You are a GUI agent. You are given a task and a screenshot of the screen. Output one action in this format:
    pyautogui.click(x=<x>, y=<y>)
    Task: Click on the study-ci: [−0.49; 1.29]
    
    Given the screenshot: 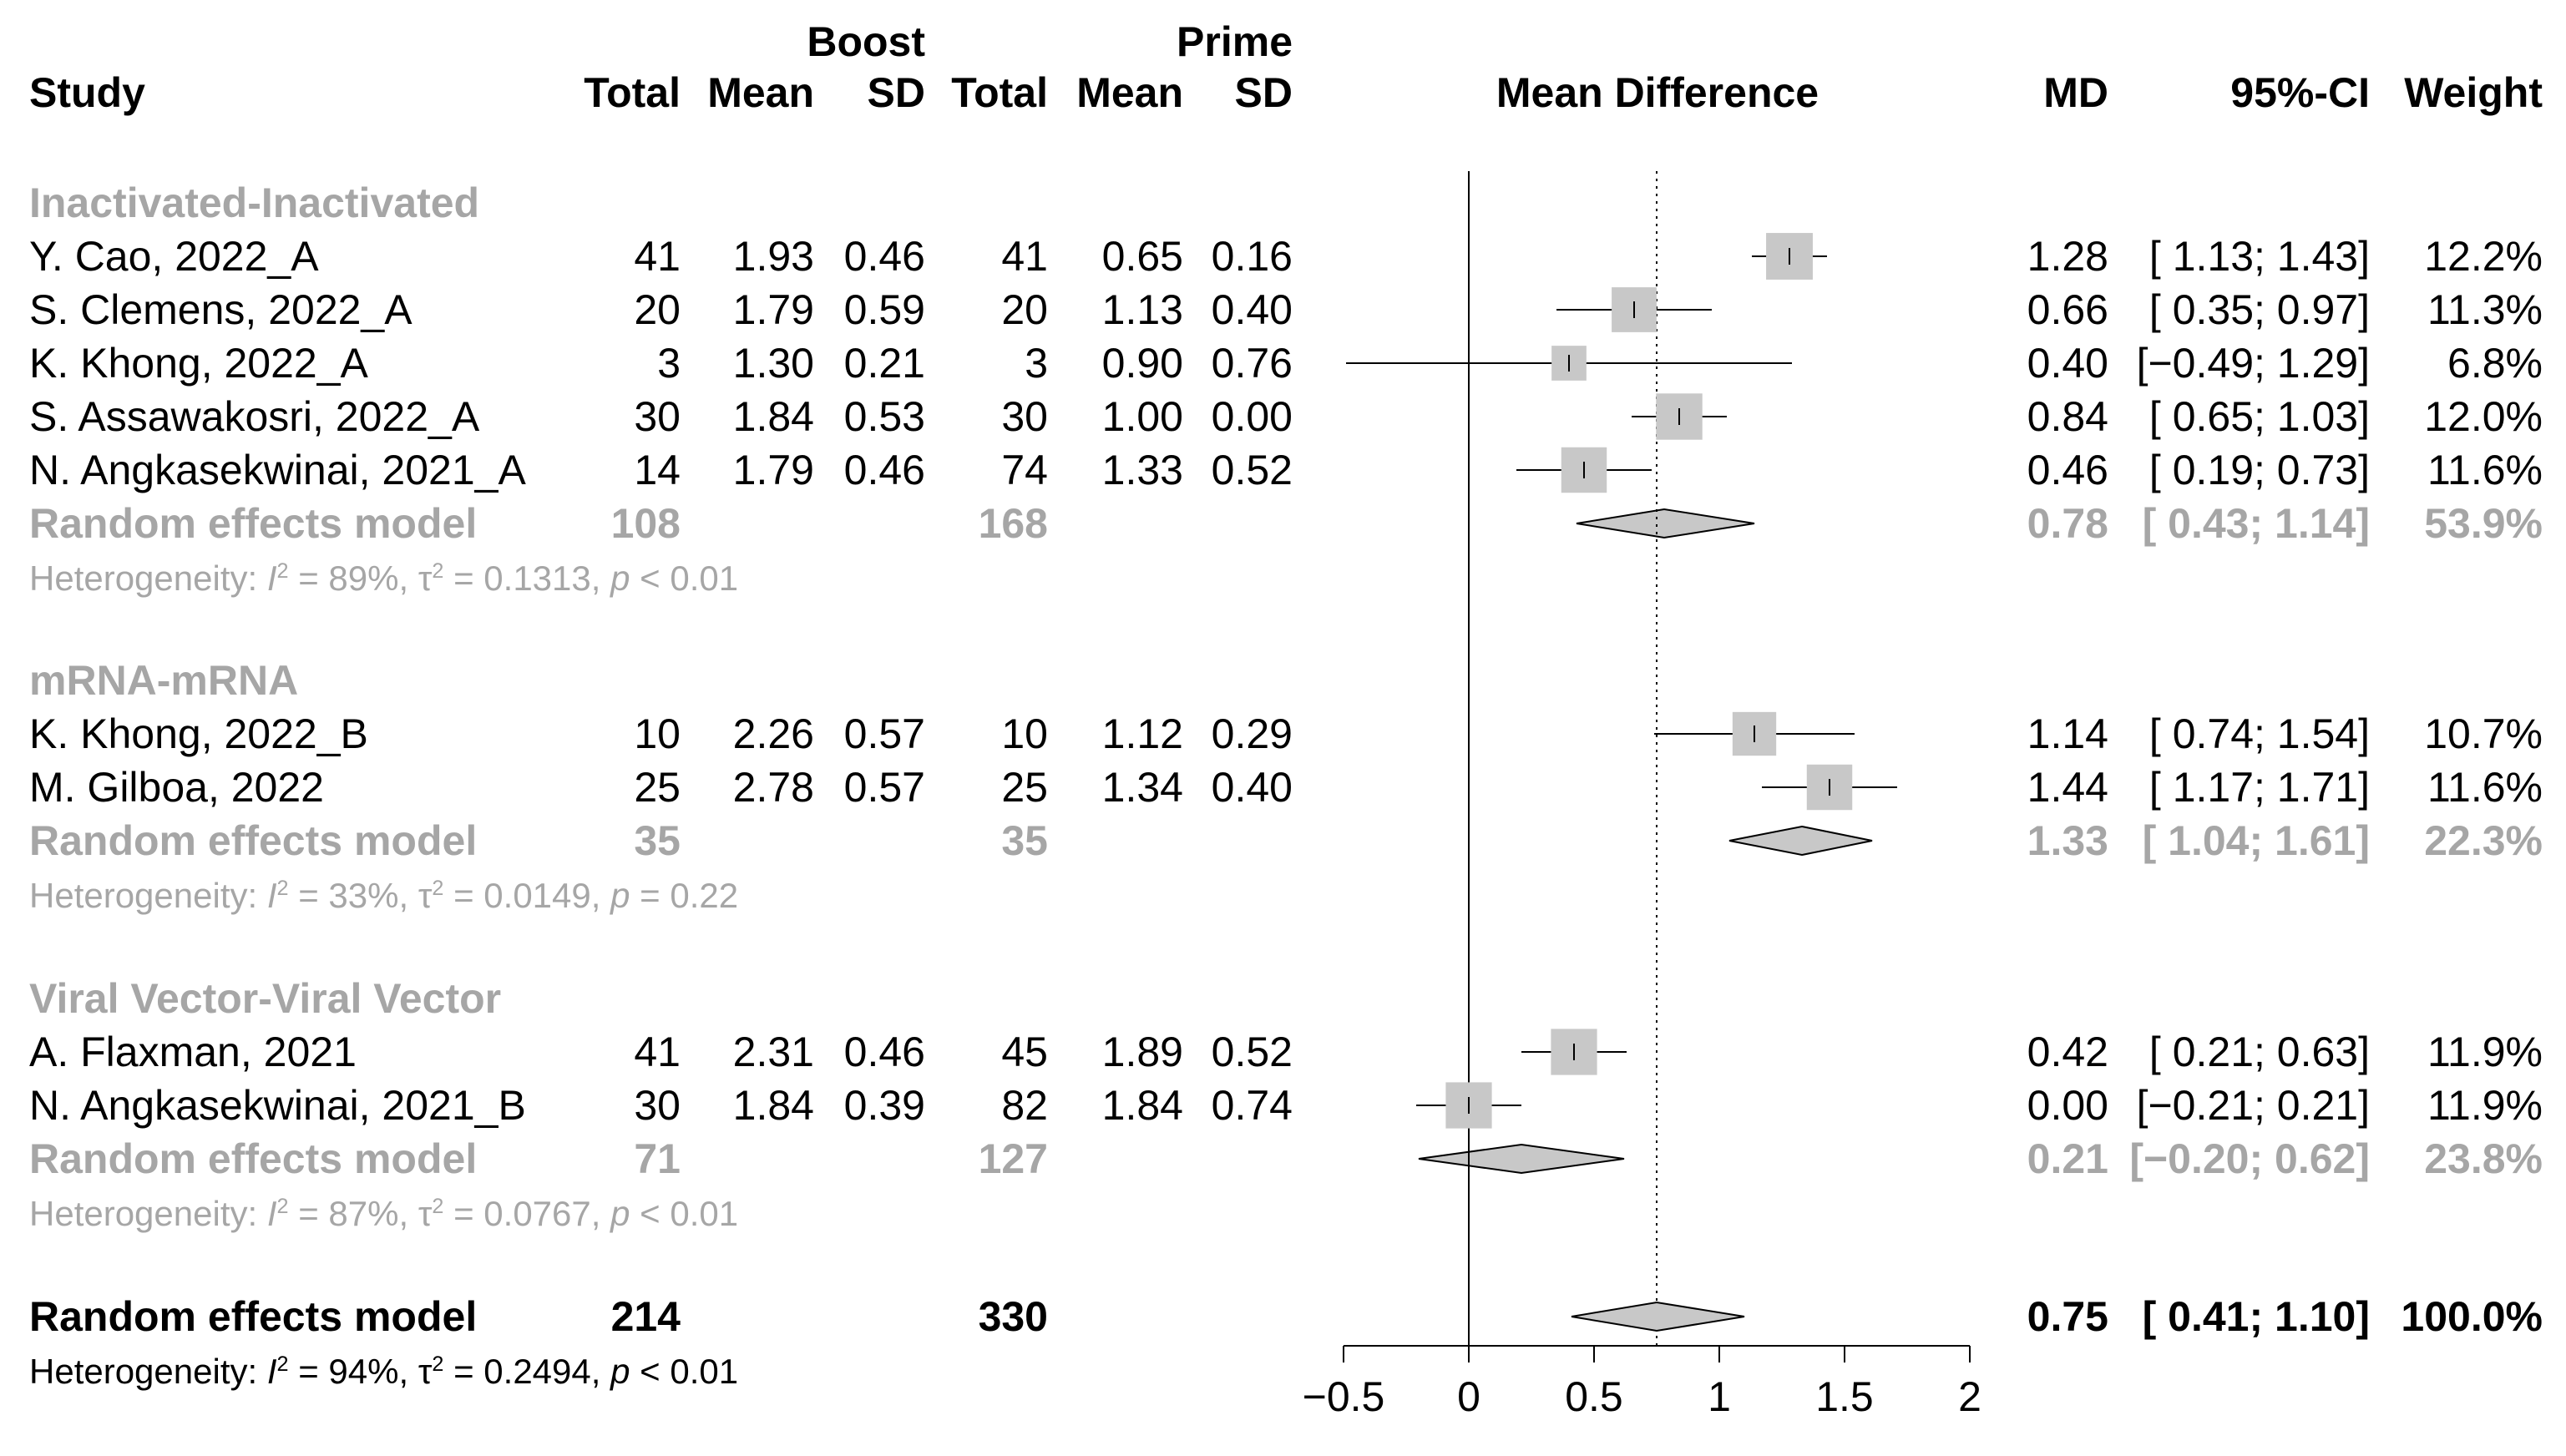 What is the action you would take?
    pyautogui.click(x=2253, y=363)
    